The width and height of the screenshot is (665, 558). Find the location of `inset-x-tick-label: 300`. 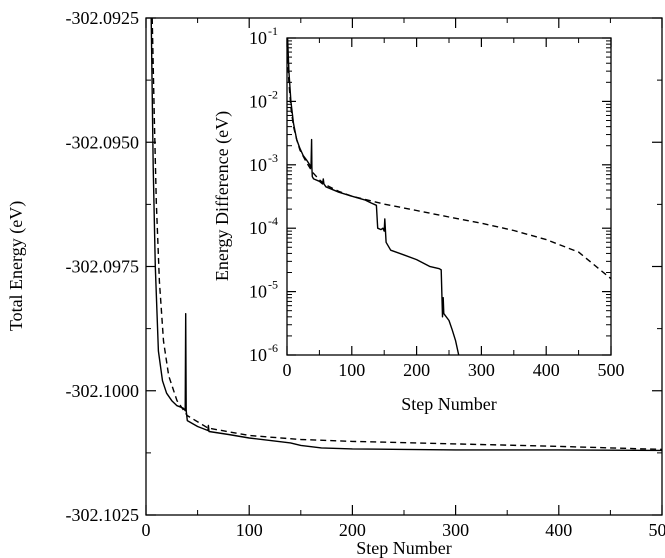

inset-x-tick-label: 300 is located at coordinates (481, 370).